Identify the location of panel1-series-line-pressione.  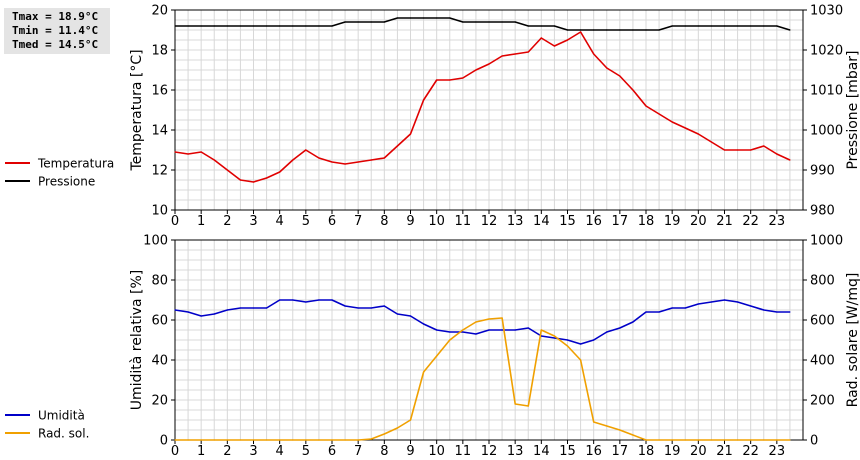
(483, 24).